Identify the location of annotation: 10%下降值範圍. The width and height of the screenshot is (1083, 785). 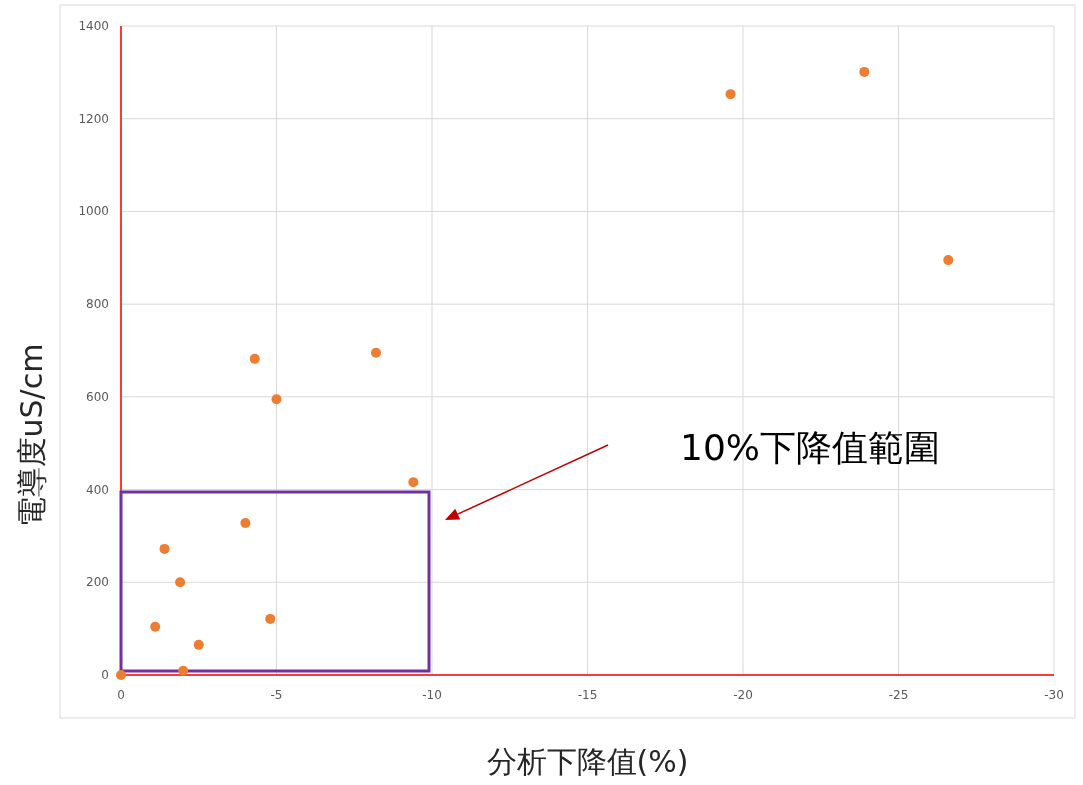
(810, 447).